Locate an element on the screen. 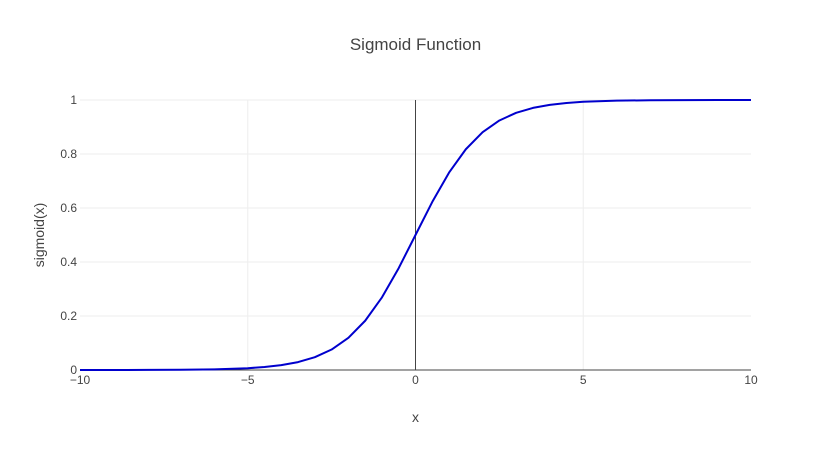 Image resolution: width=831 pixels, height=450 pixels. x-tick-label: 10 is located at coordinates (751, 380).